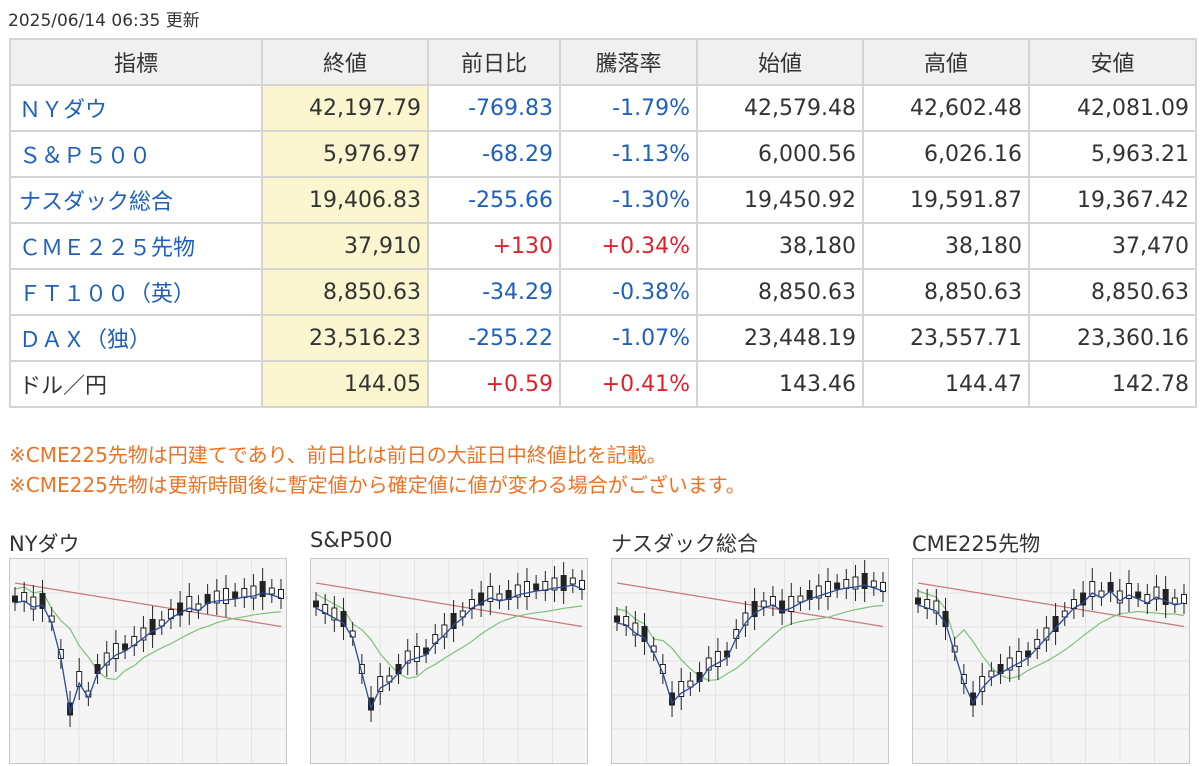 Image resolution: width=1200 pixels, height=766 pixels. What do you see at coordinates (345, 384) in the screenshot?
I see `cell-close: 144.05` at bounding box center [345, 384].